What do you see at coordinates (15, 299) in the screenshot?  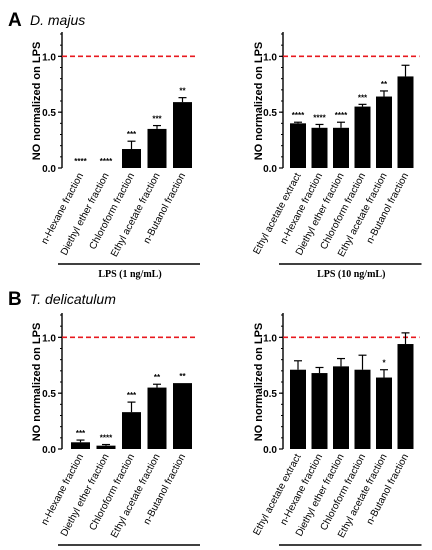 I see `panel-b-letter: B` at bounding box center [15, 299].